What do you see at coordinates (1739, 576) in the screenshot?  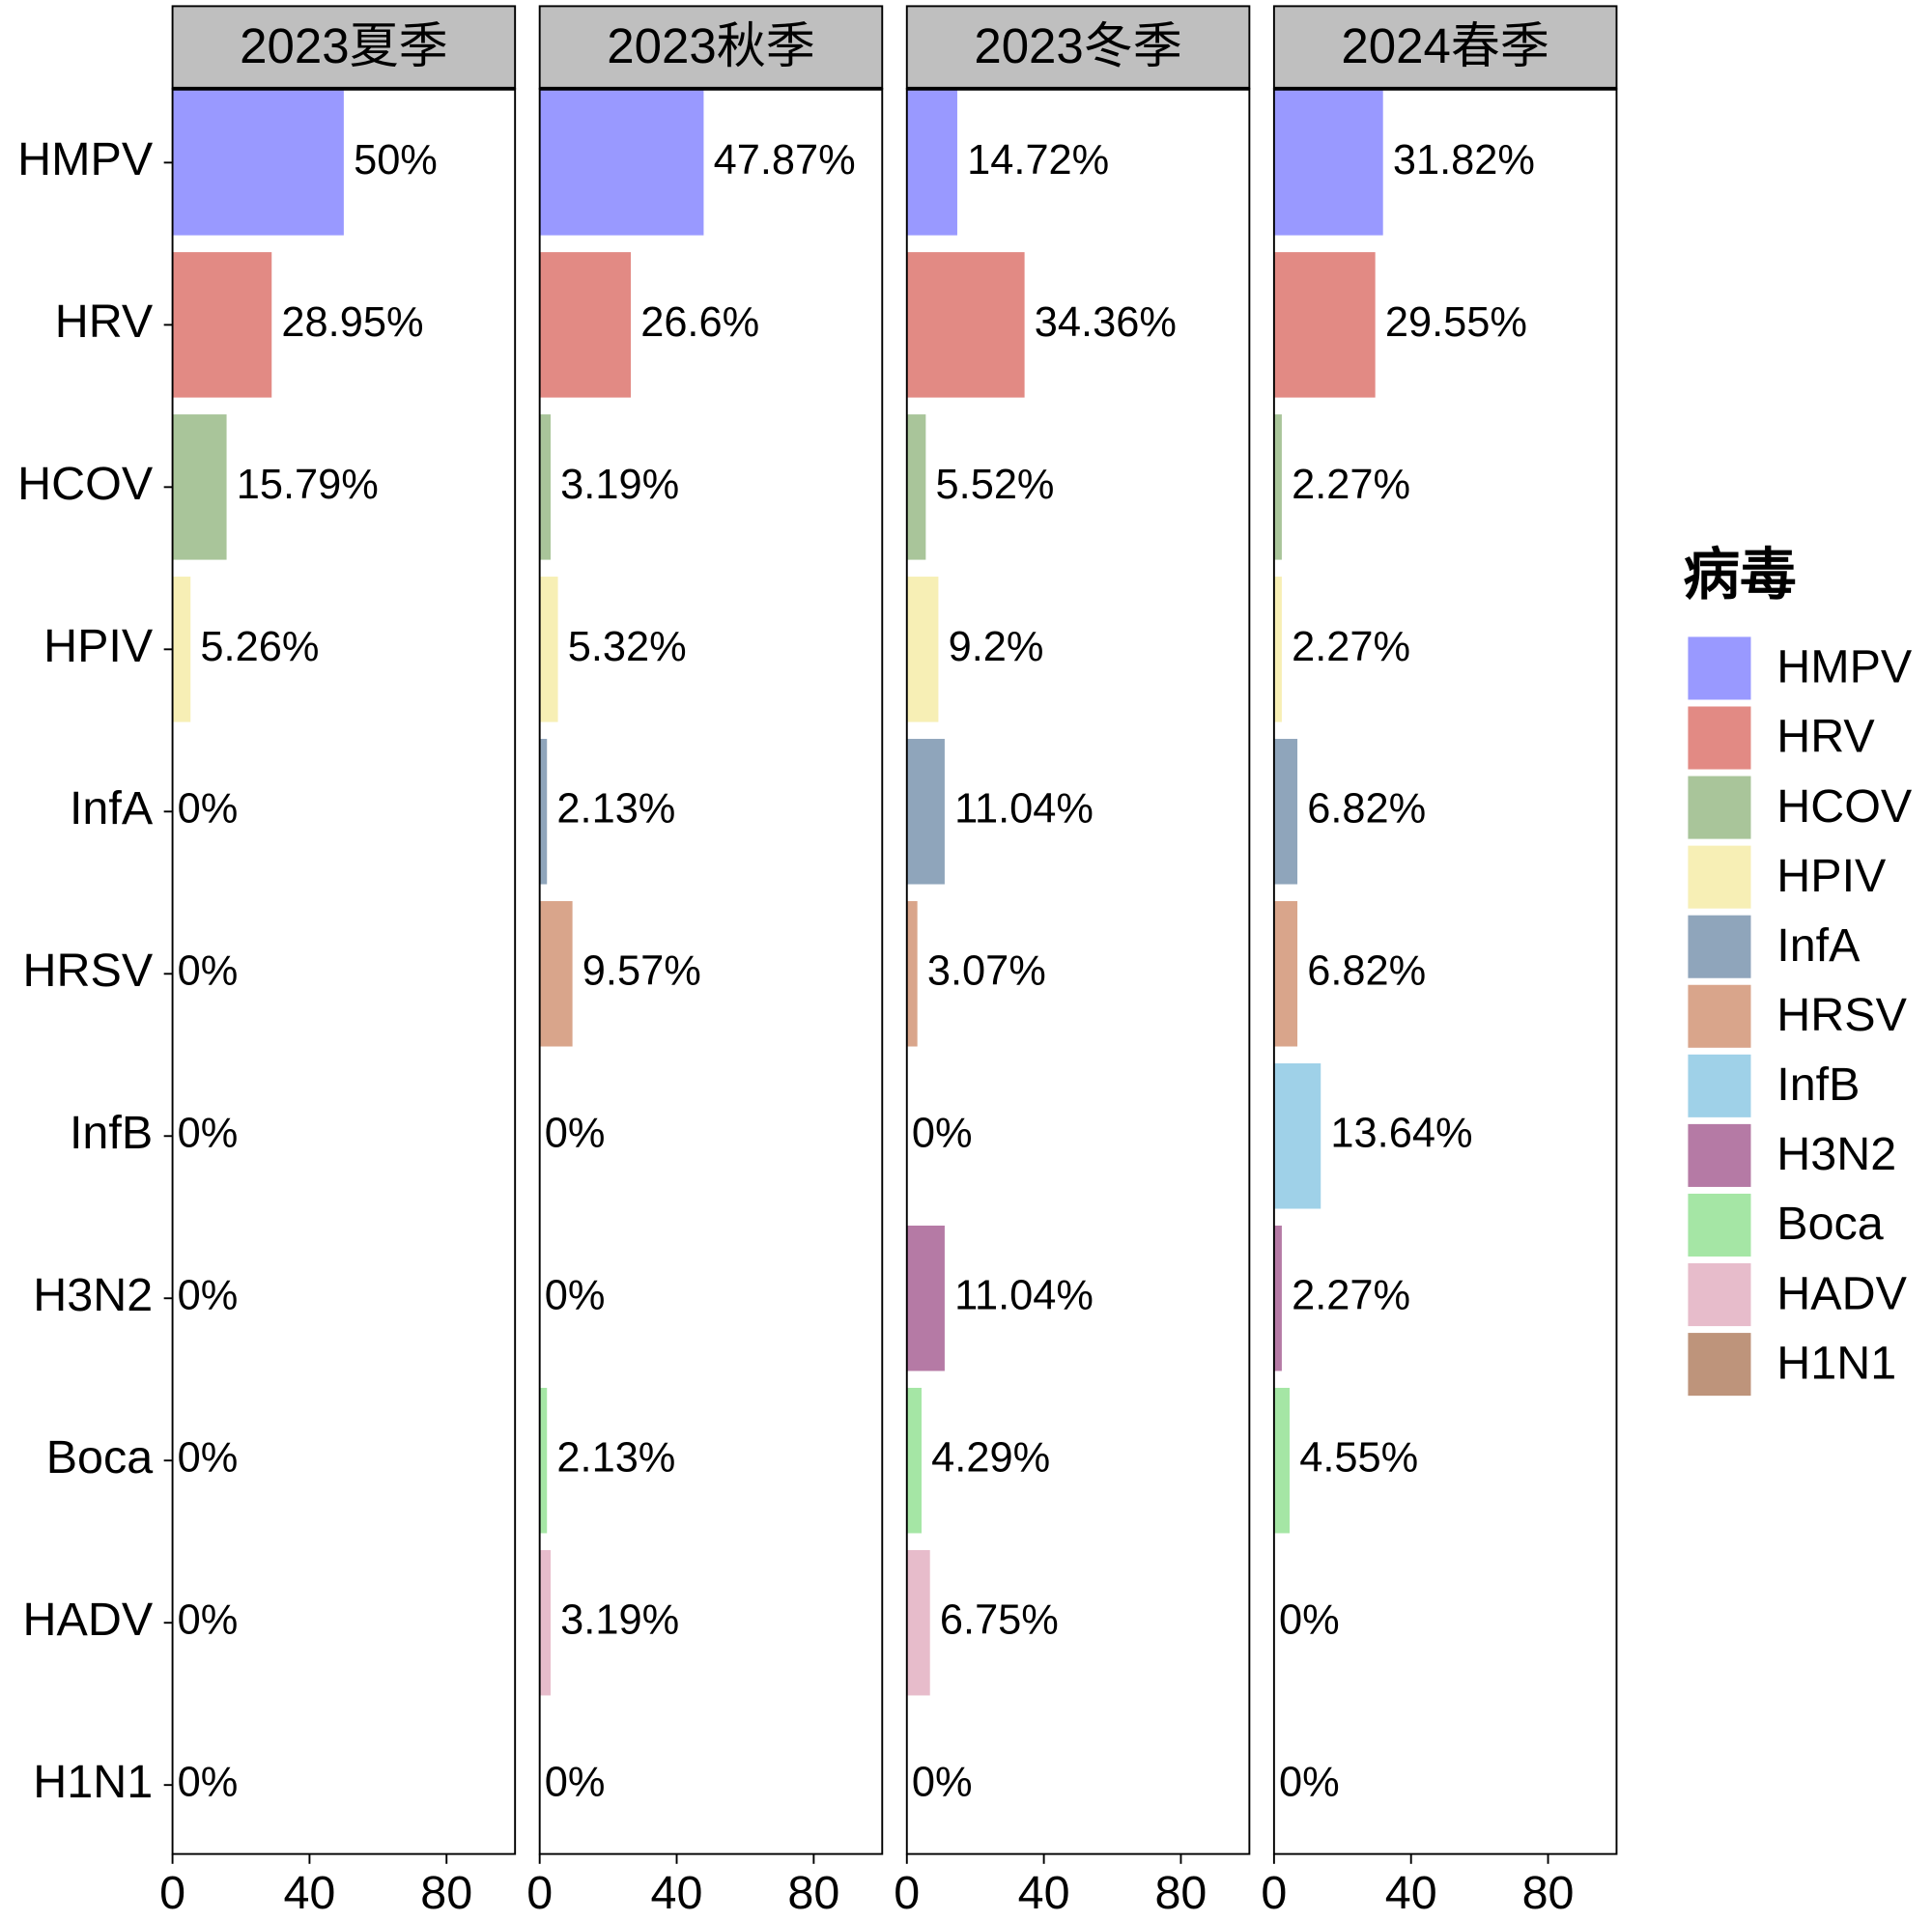 I see `legend-title: 病毒` at bounding box center [1739, 576].